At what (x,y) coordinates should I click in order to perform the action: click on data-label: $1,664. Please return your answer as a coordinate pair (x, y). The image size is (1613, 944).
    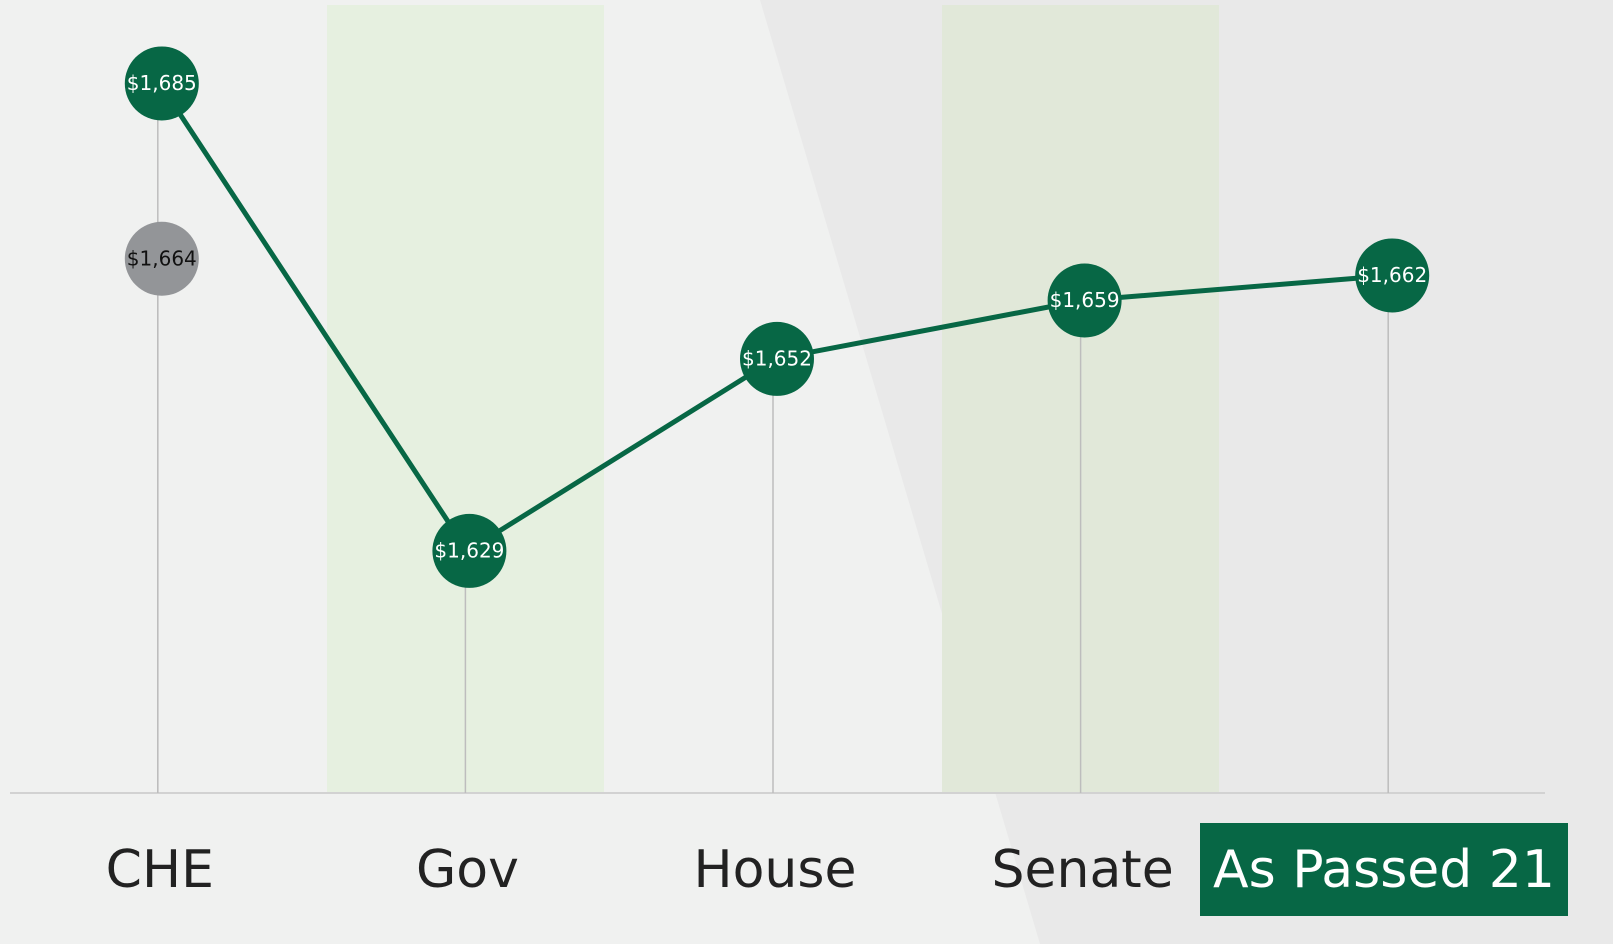
    Looking at the image, I should click on (162, 258).